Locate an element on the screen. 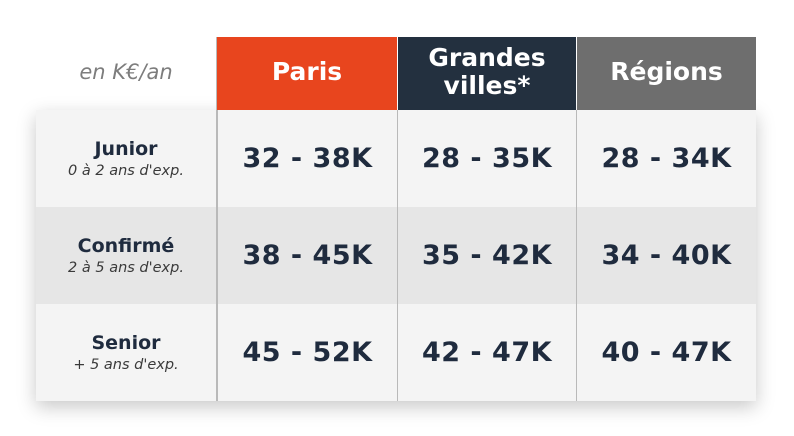 The image size is (794, 436). row-label: Junior 0 à 2 ans d'exp. is located at coordinates (126, 158).